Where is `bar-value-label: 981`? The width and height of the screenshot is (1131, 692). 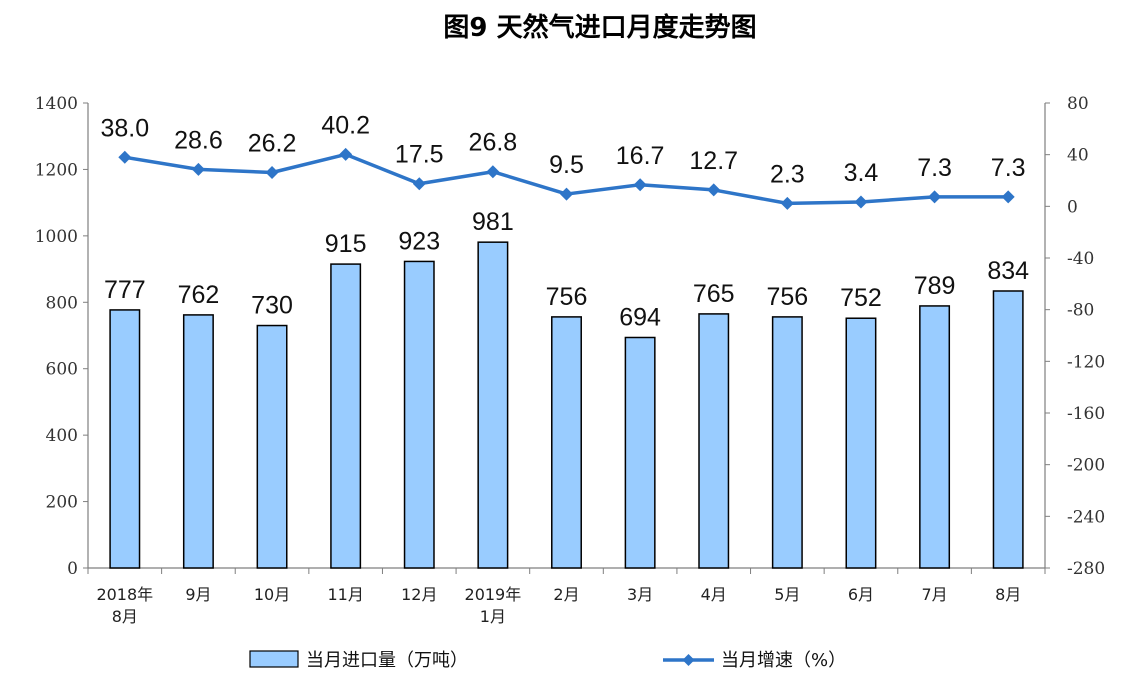 bar-value-label: 981 is located at coordinates (493, 222).